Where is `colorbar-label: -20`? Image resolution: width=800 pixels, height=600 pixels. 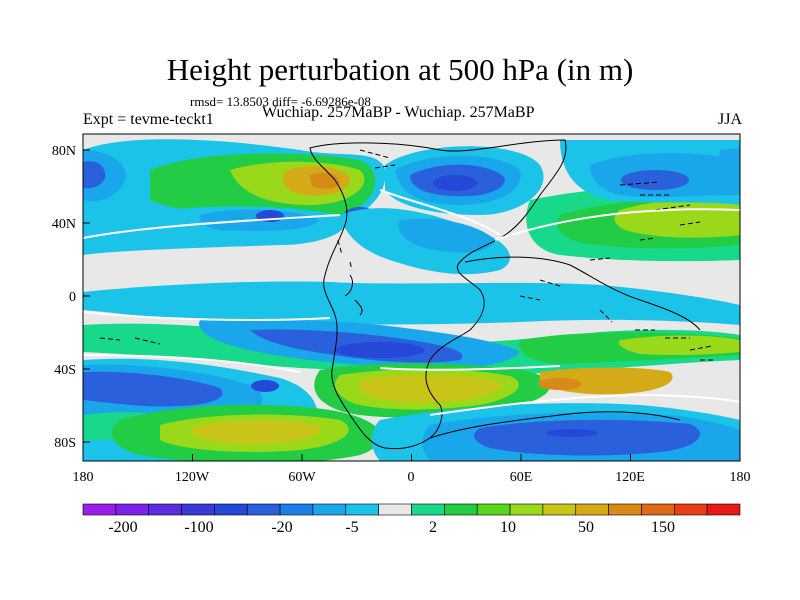 colorbar-label: -20 is located at coordinates (281, 527).